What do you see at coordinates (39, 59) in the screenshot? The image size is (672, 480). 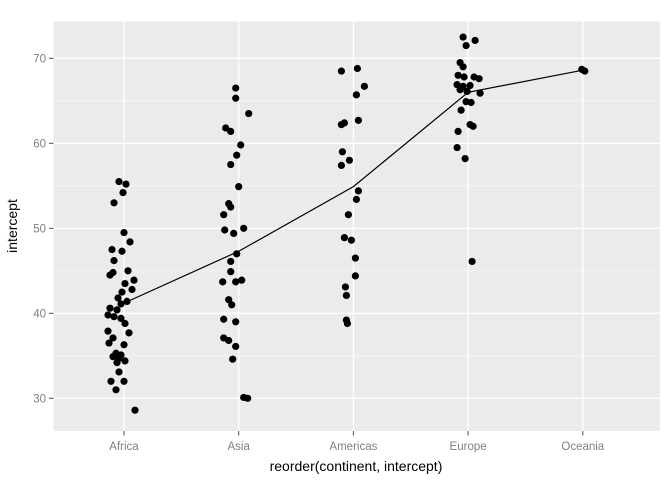 I see `y-tick-label: 70` at bounding box center [39, 59].